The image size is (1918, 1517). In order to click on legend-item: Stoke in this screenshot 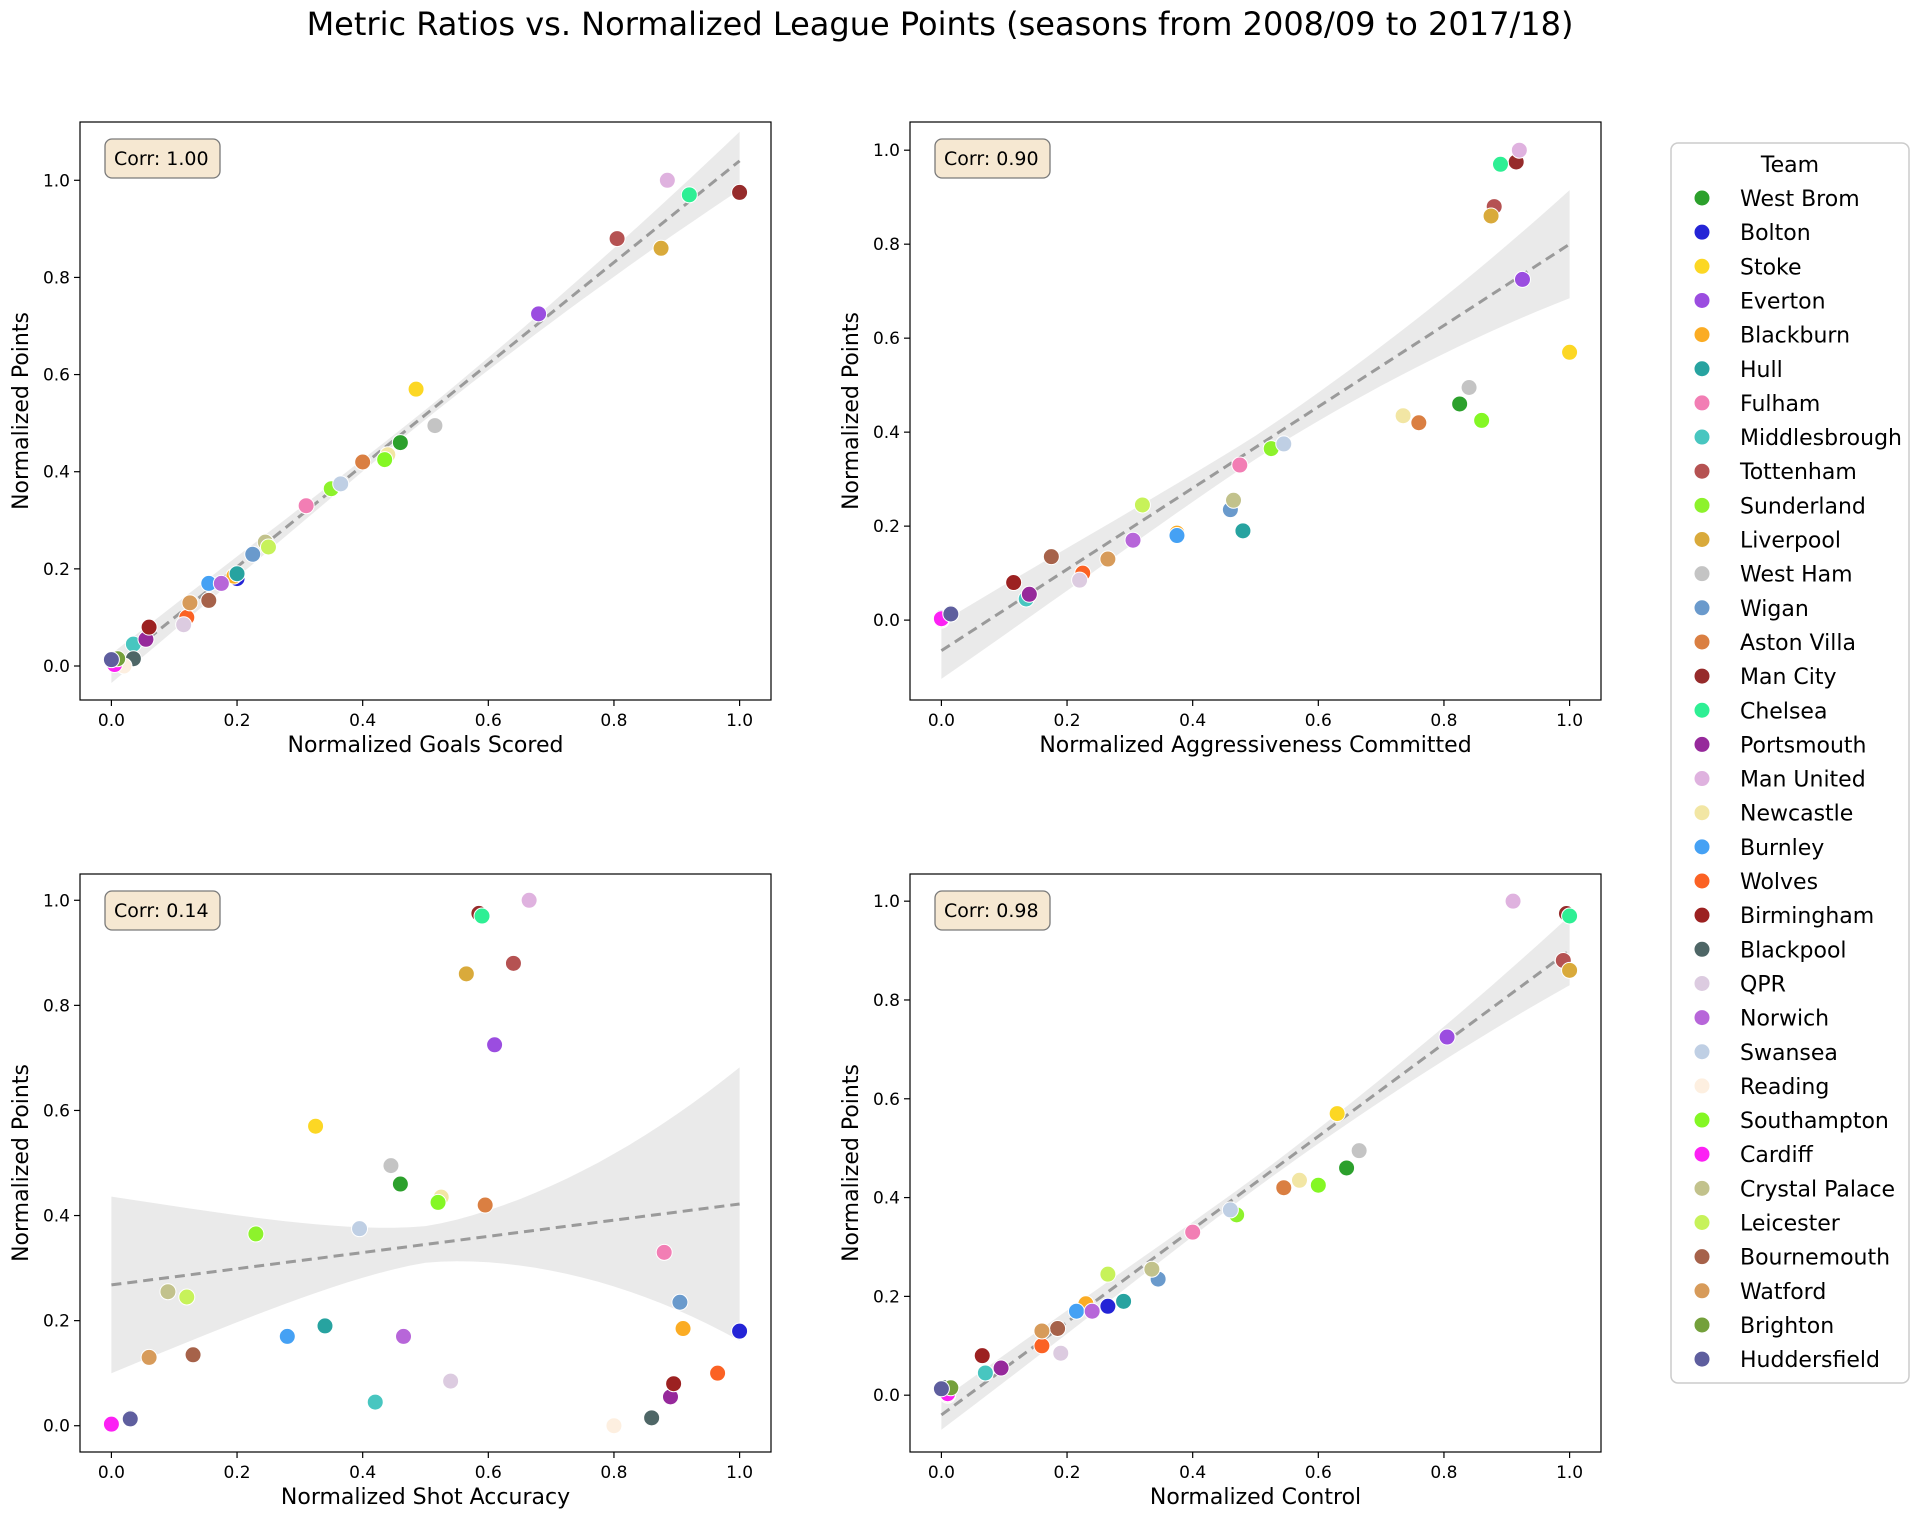, I will do `click(1747, 267)`.